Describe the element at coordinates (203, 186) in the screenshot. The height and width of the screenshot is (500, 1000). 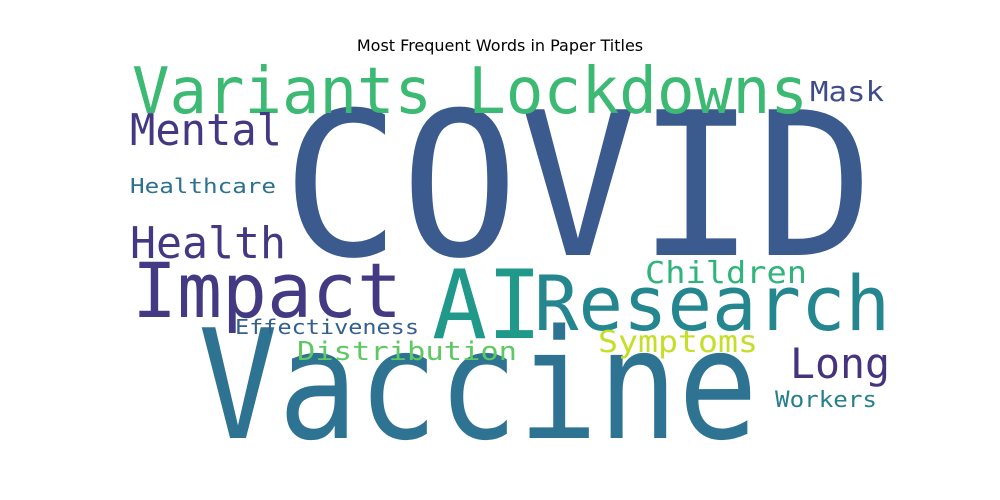
I see `word-healthcare: Healthcare` at that location.